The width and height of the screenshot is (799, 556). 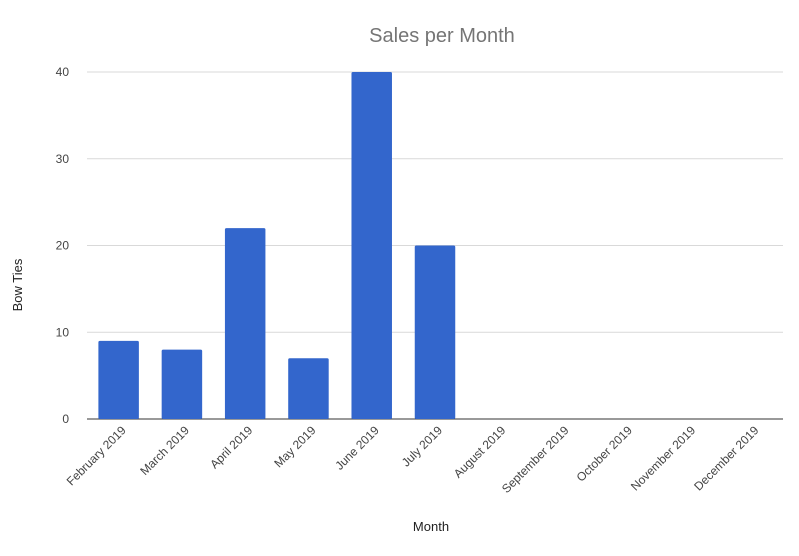 I want to click on x-tick-label: October 2019, so click(x=605, y=454).